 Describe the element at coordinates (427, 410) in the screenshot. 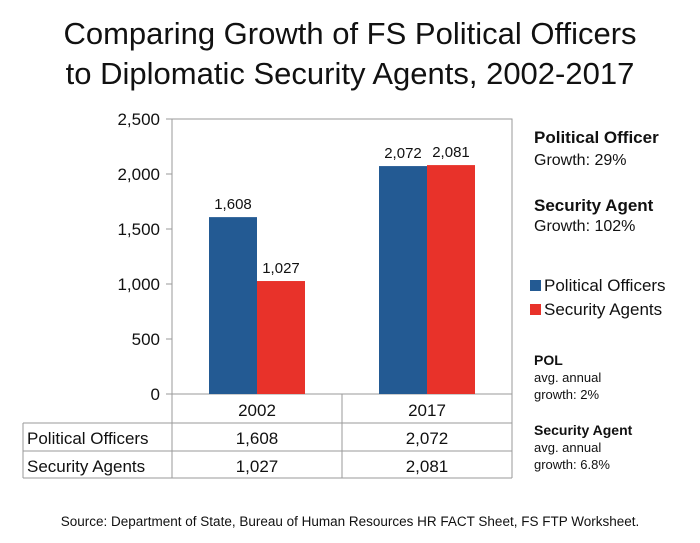

I see `x-category-label: 2017` at that location.